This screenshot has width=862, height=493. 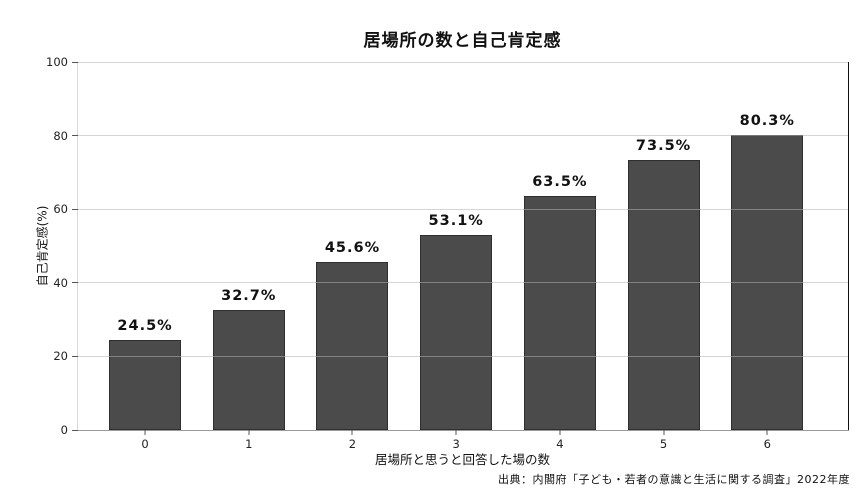 What do you see at coordinates (674, 479) in the screenshot?
I see `source-note: 出典：内閣府「子ども・若者の意識と生活に関する調査」2022年度` at bounding box center [674, 479].